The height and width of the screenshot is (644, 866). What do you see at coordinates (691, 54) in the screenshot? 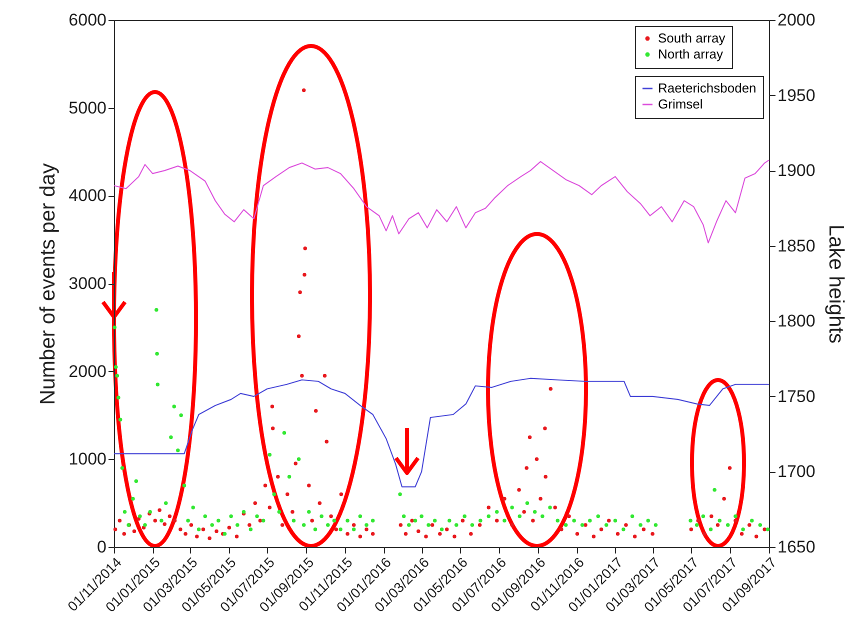
I see `legend-label: North array` at bounding box center [691, 54].